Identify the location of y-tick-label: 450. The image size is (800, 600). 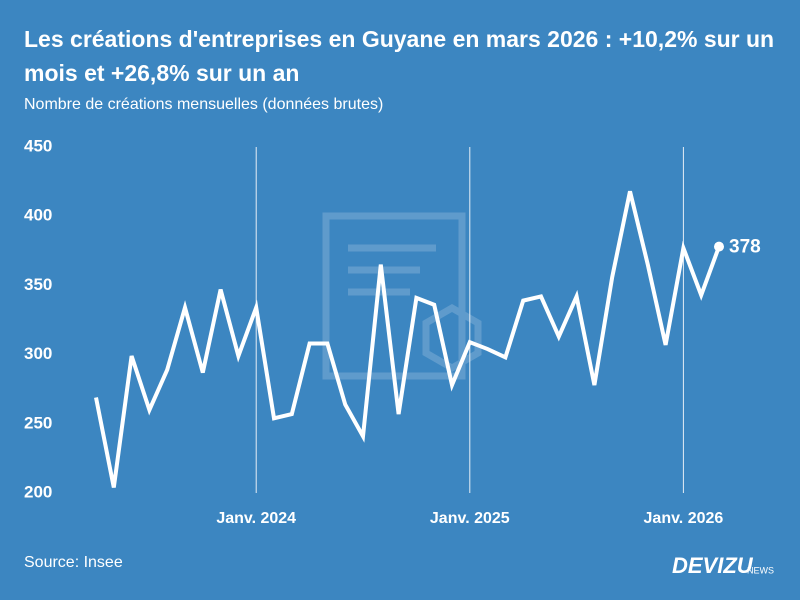
(38, 145).